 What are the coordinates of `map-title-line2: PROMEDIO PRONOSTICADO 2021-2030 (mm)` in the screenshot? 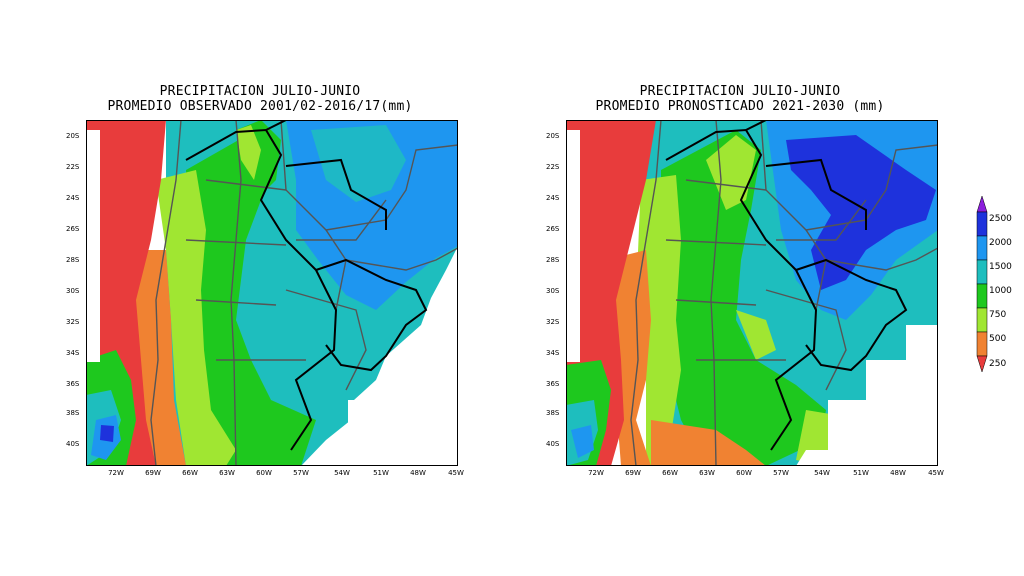 It's located at (740, 106).